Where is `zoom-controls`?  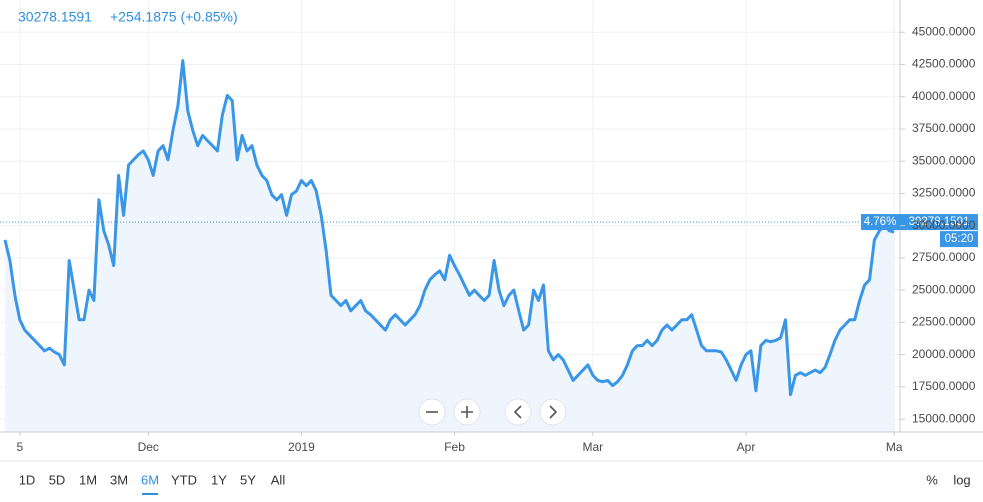 zoom-controls is located at coordinates (492, 412).